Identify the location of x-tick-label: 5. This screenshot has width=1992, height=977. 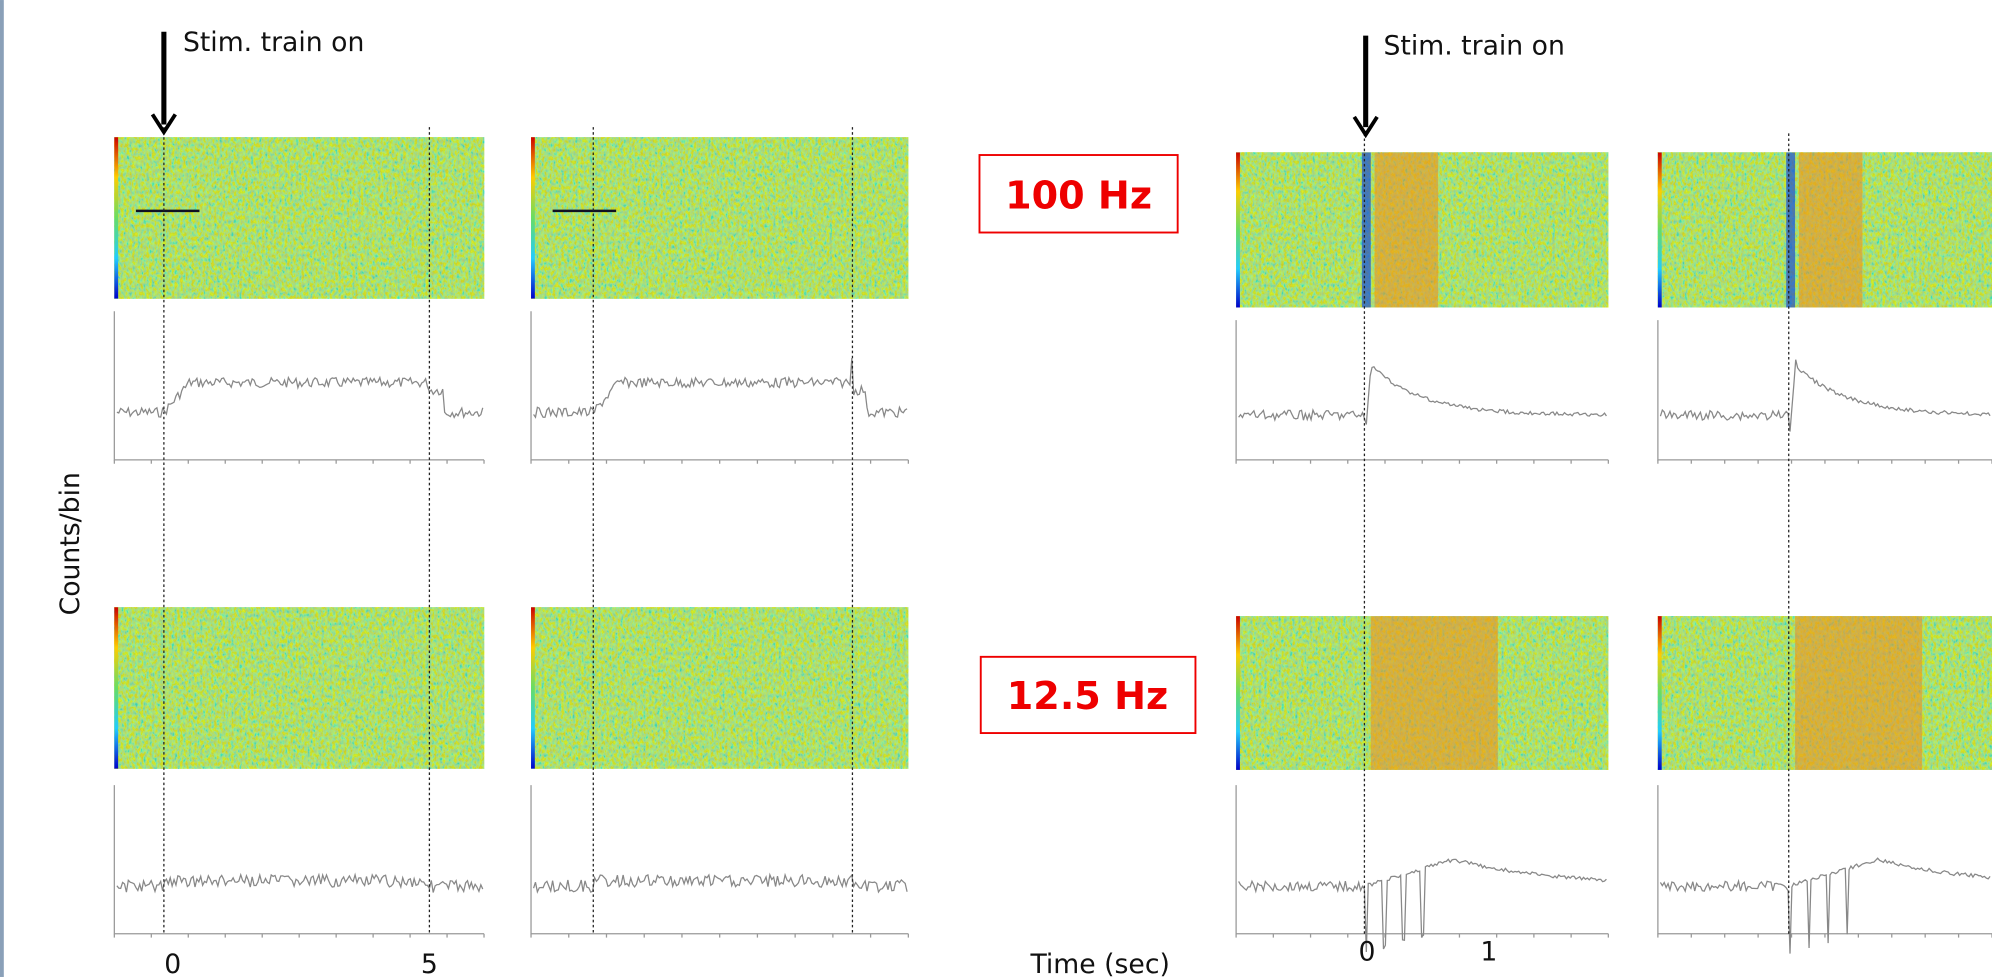
(429, 963).